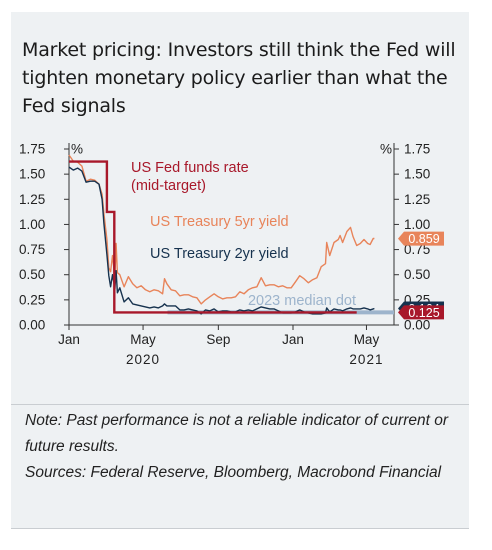  Describe the element at coordinates (32, 174) in the screenshot. I see `y-tick-label-left: 1.50` at that location.